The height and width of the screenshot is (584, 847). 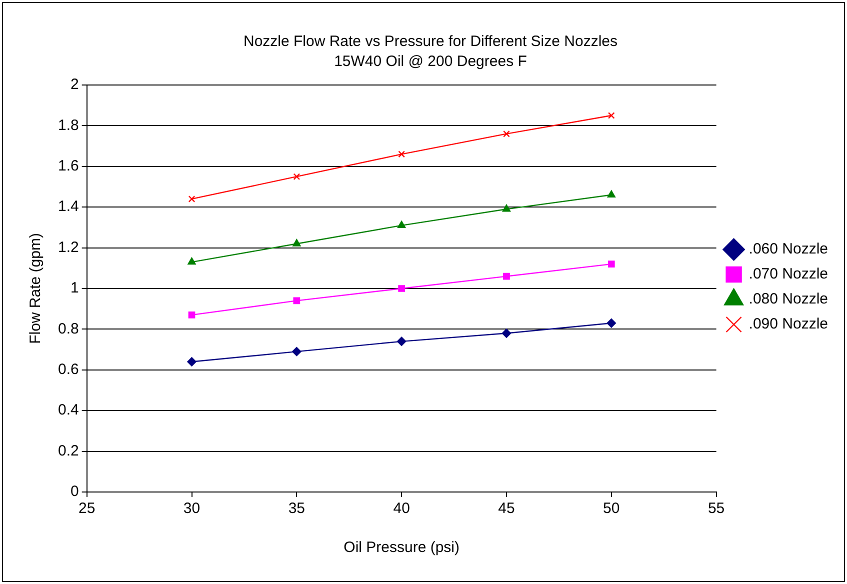 What do you see at coordinates (788, 249) in the screenshot?
I see `legend-label: .060 Nozzle` at bounding box center [788, 249].